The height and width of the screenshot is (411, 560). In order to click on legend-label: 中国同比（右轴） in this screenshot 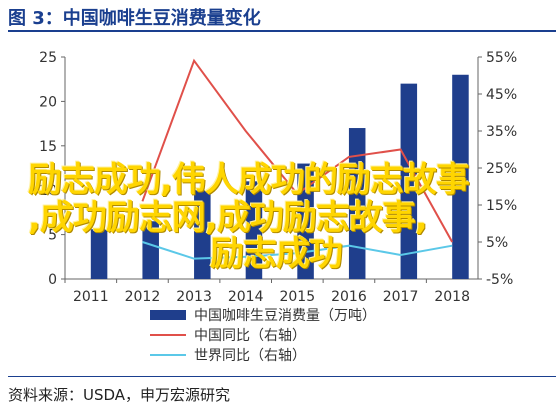, I will do `click(250, 336)`.